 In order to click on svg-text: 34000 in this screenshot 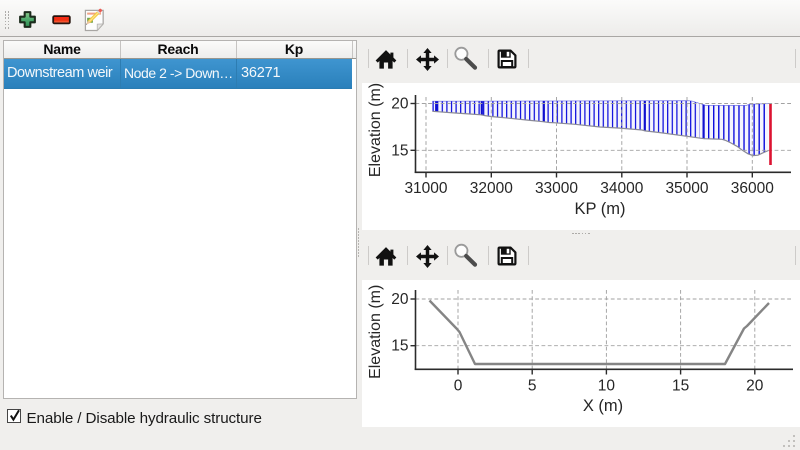, I will do `click(621, 188)`.